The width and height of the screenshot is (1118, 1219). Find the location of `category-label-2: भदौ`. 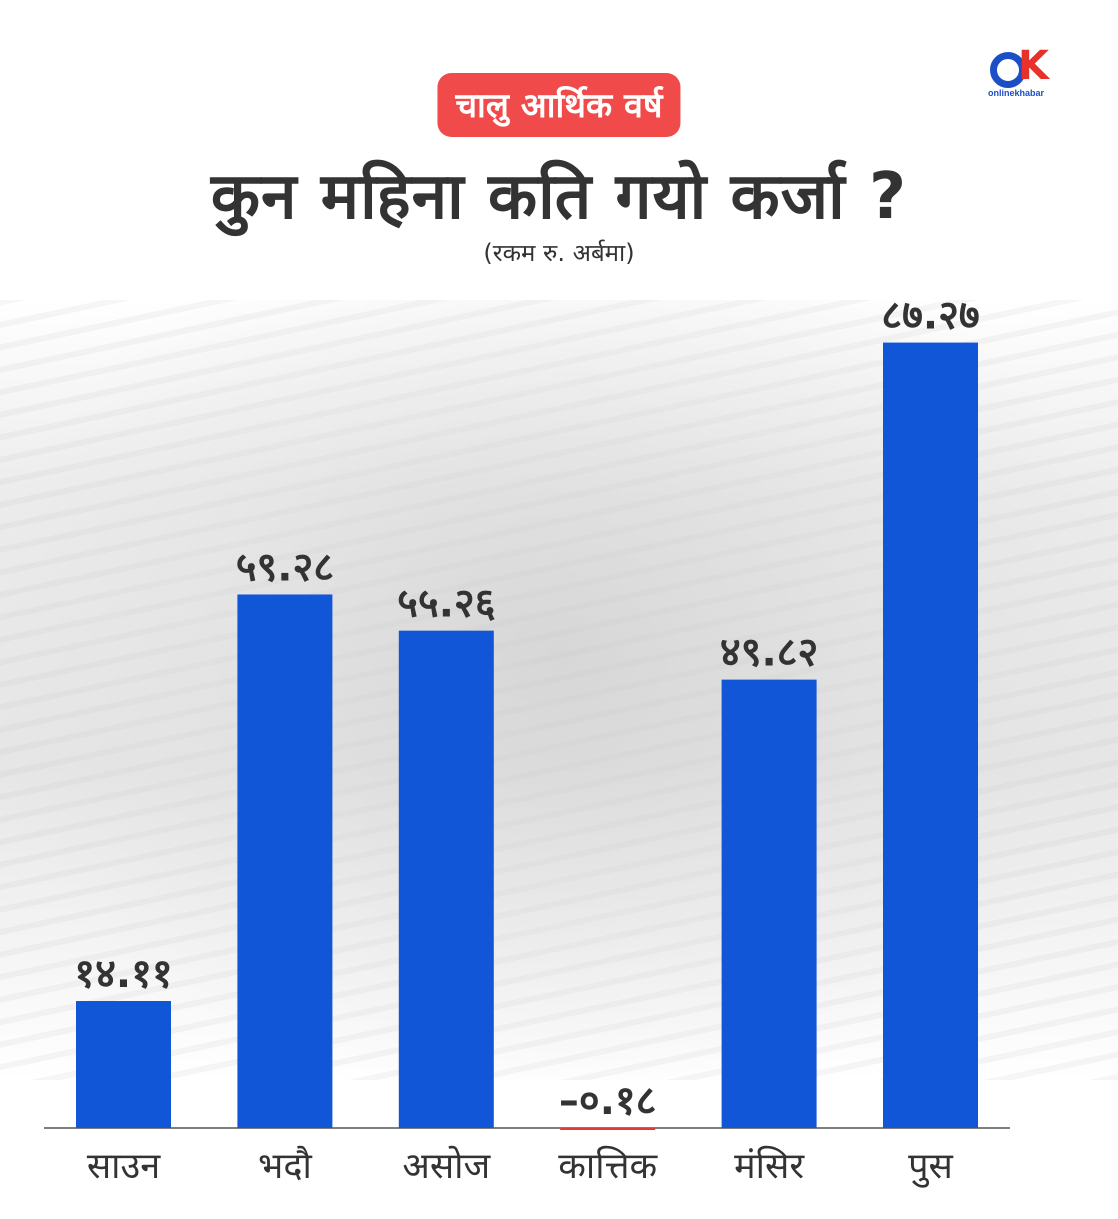

category-label-2: भदौ is located at coordinates (285, 1166).